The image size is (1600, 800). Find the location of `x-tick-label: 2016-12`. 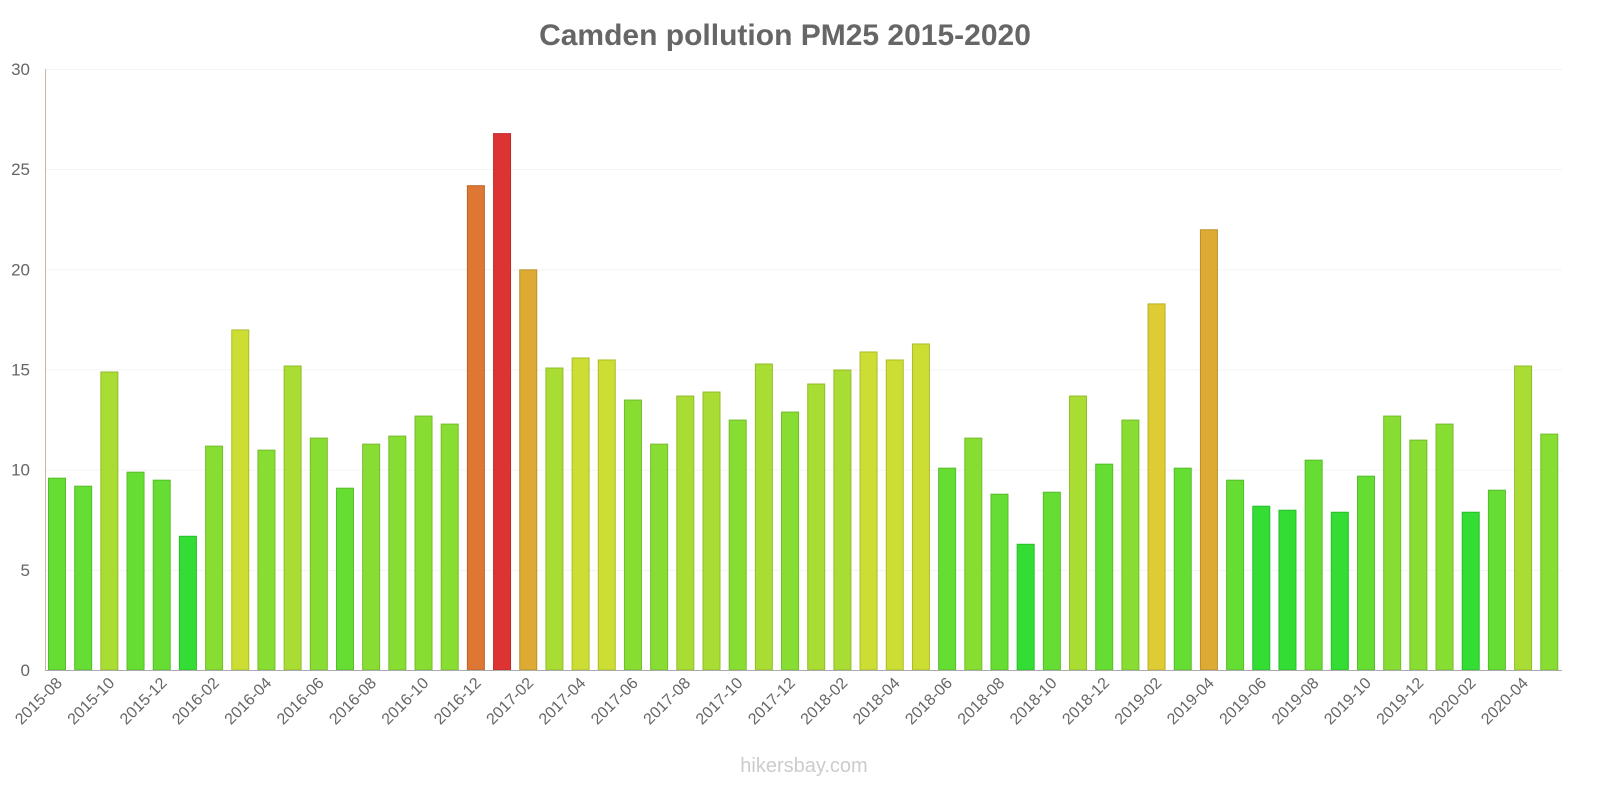

x-tick-label: 2016-12 is located at coordinates (458, 702).